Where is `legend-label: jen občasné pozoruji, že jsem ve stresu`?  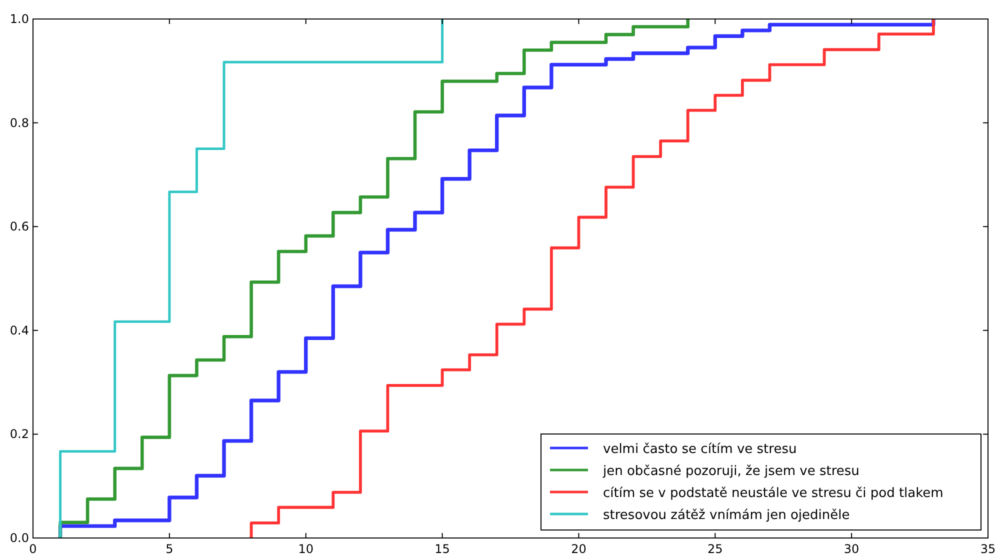 legend-label: jen občasné pozoruji, že jsem ve stresu is located at coordinates (731, 471).